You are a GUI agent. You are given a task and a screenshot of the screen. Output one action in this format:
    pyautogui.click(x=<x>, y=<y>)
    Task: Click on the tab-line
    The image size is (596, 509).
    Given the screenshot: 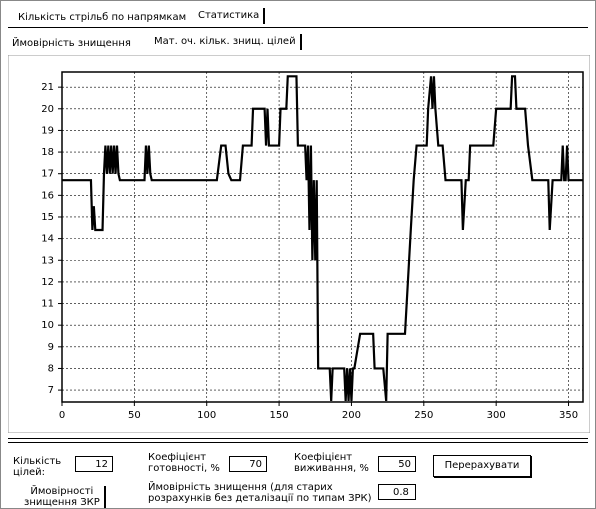 What is the action you would take?
    pyautogui.click(x=298, y=27)
    